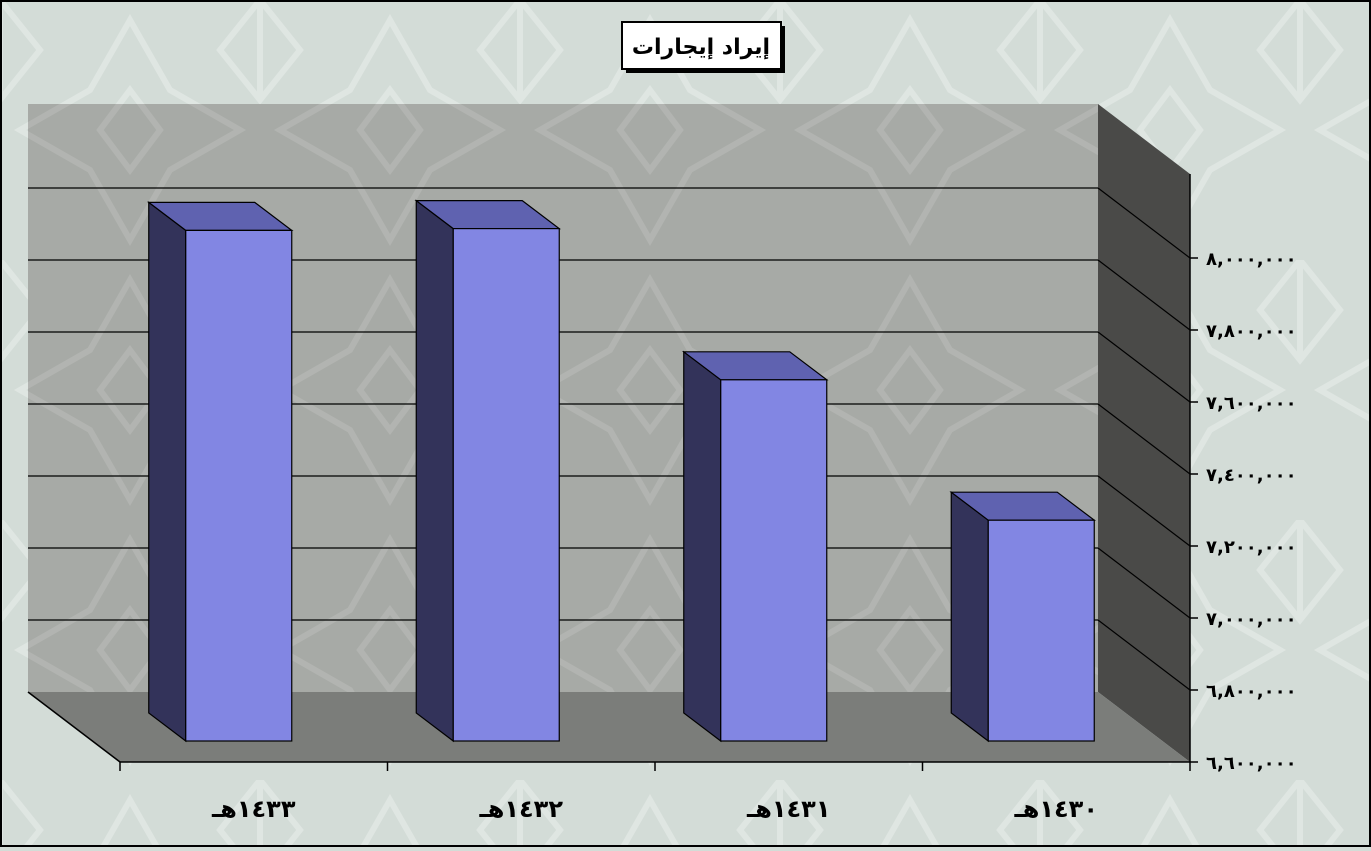  What do you see at coordinates (74, 727) in the screenshot?
I see `floor-left-edge` at bounding box center [74, 727].